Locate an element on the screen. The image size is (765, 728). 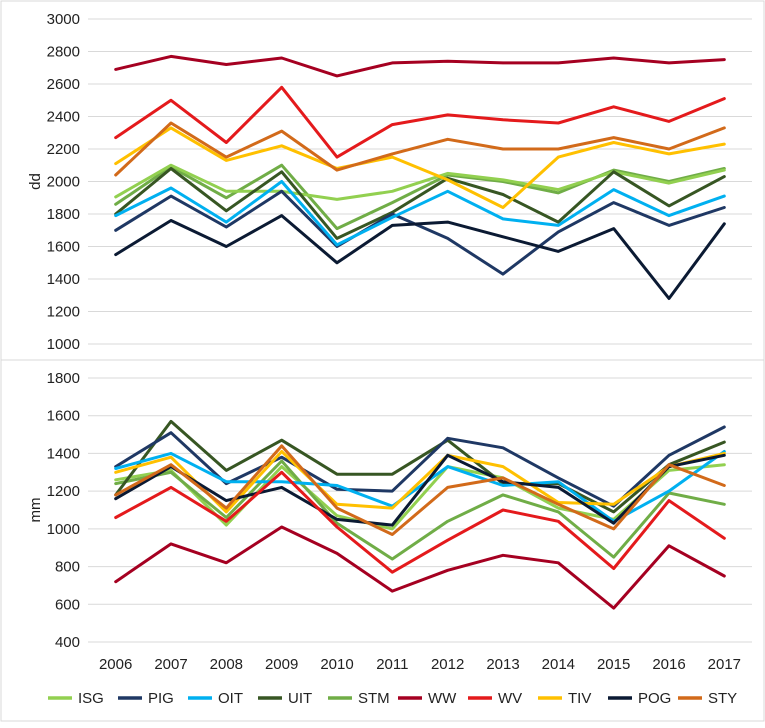
x-tick-label: 2007 is located at coordinates (170, 664).